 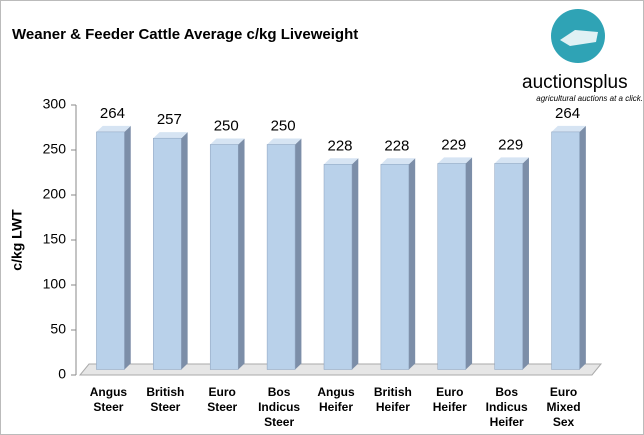 What do you see at coordinates (165, 399) in the screenshot?
I see `x-tick-label: British Steer` at bounding box center [165, 399].